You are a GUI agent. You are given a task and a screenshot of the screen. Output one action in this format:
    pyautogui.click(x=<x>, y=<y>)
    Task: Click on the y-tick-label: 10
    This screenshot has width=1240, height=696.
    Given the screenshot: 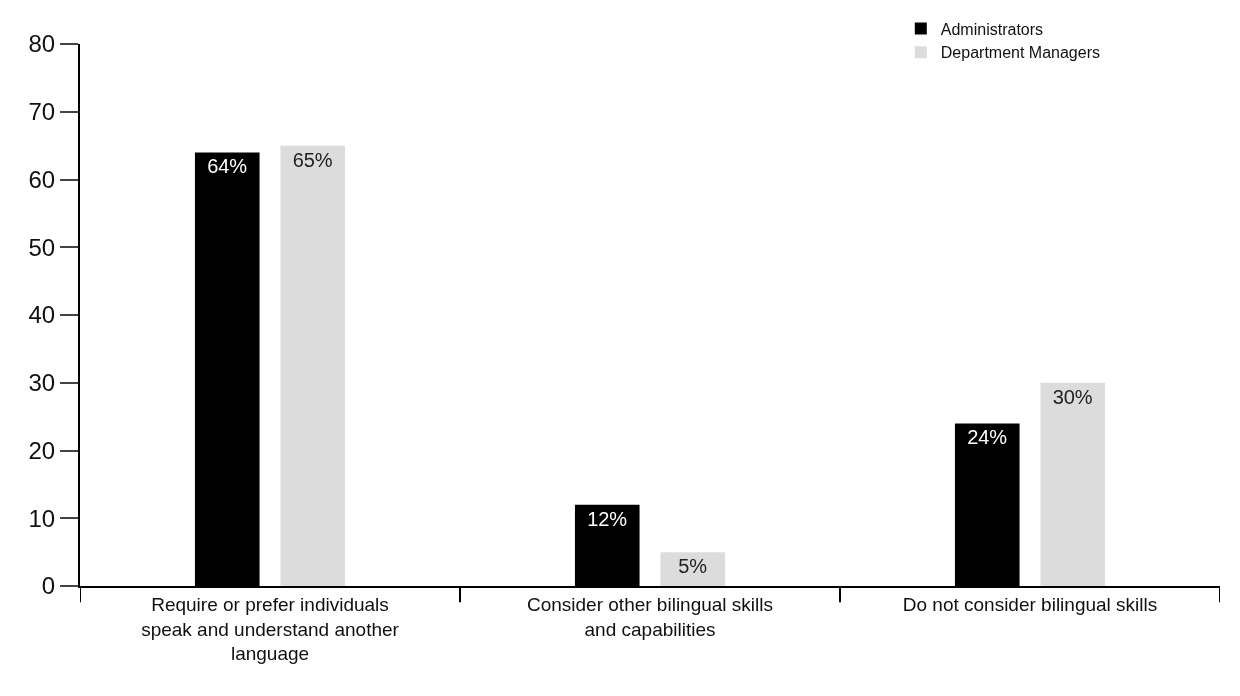 What is the action you would take?
    pyautogui.click(x=42, y=518)
    